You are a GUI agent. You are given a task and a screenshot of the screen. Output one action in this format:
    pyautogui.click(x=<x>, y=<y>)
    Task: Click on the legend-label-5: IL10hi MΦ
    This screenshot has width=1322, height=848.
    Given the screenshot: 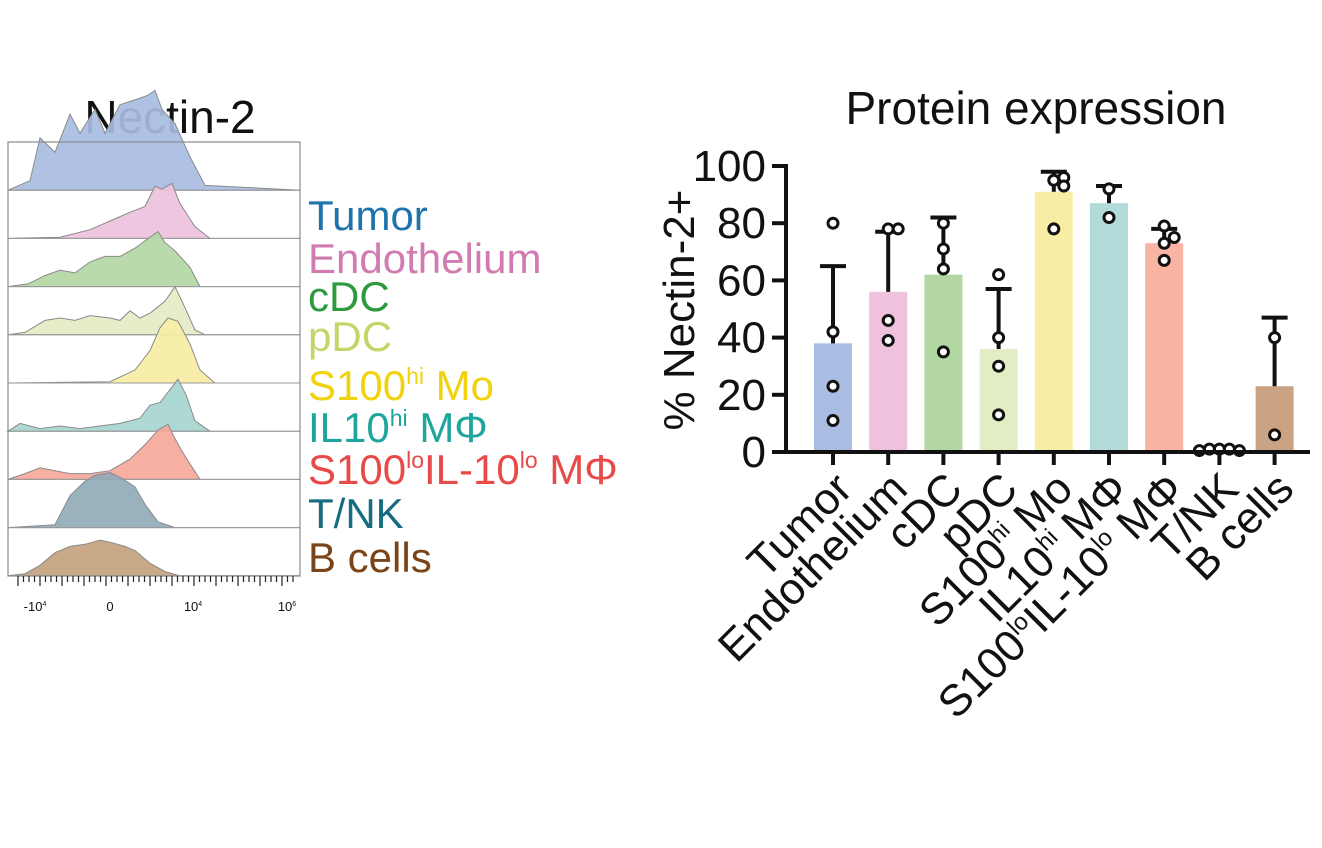 What is the action you would take?
    pyautogui.click(x=398, y=427)
    